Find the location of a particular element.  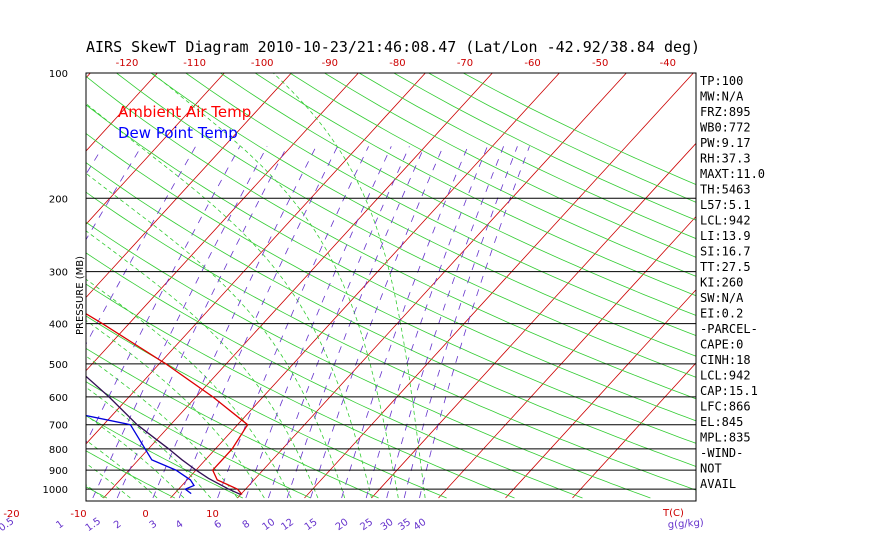

temp-top-tick-label: -70 is located at coordinates (465, 63).